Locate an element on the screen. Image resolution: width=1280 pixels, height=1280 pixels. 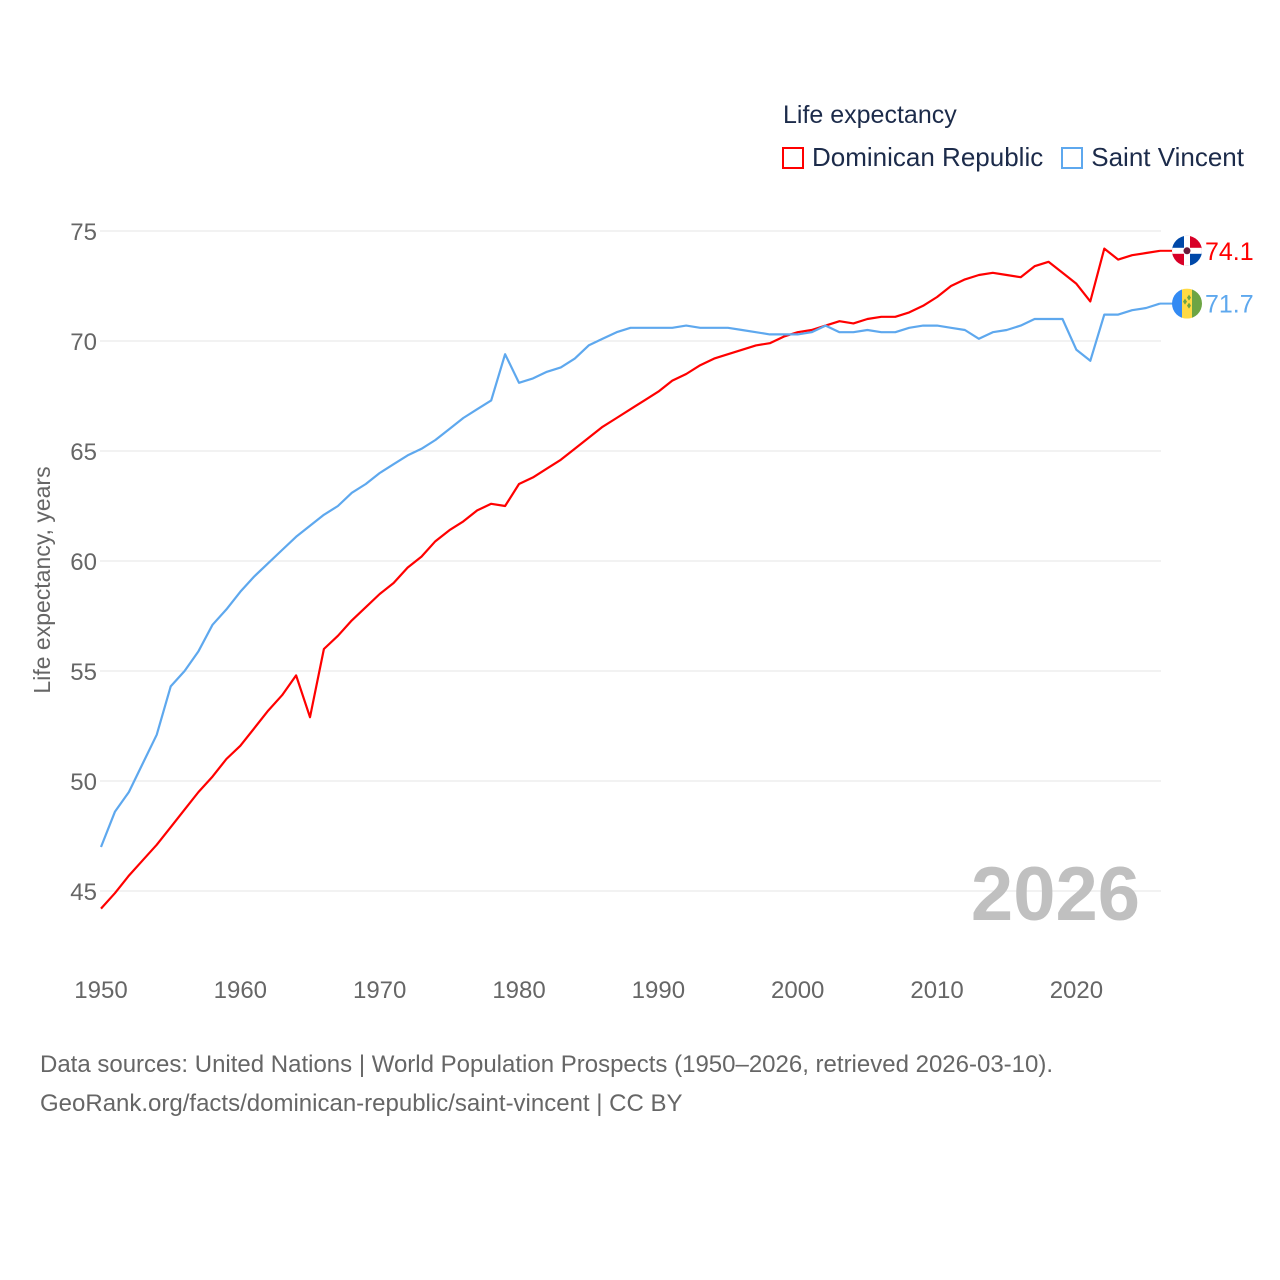
year-watermark: 2026 is located at coordinates (1055, 894).